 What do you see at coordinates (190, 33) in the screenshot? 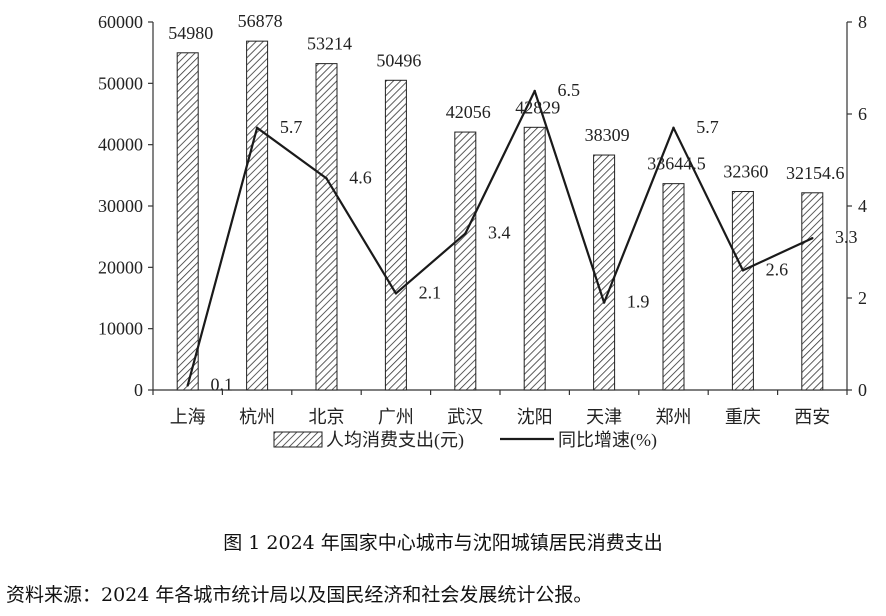
I see `bar-value-label: 54980` at bounding box center [190, 33].